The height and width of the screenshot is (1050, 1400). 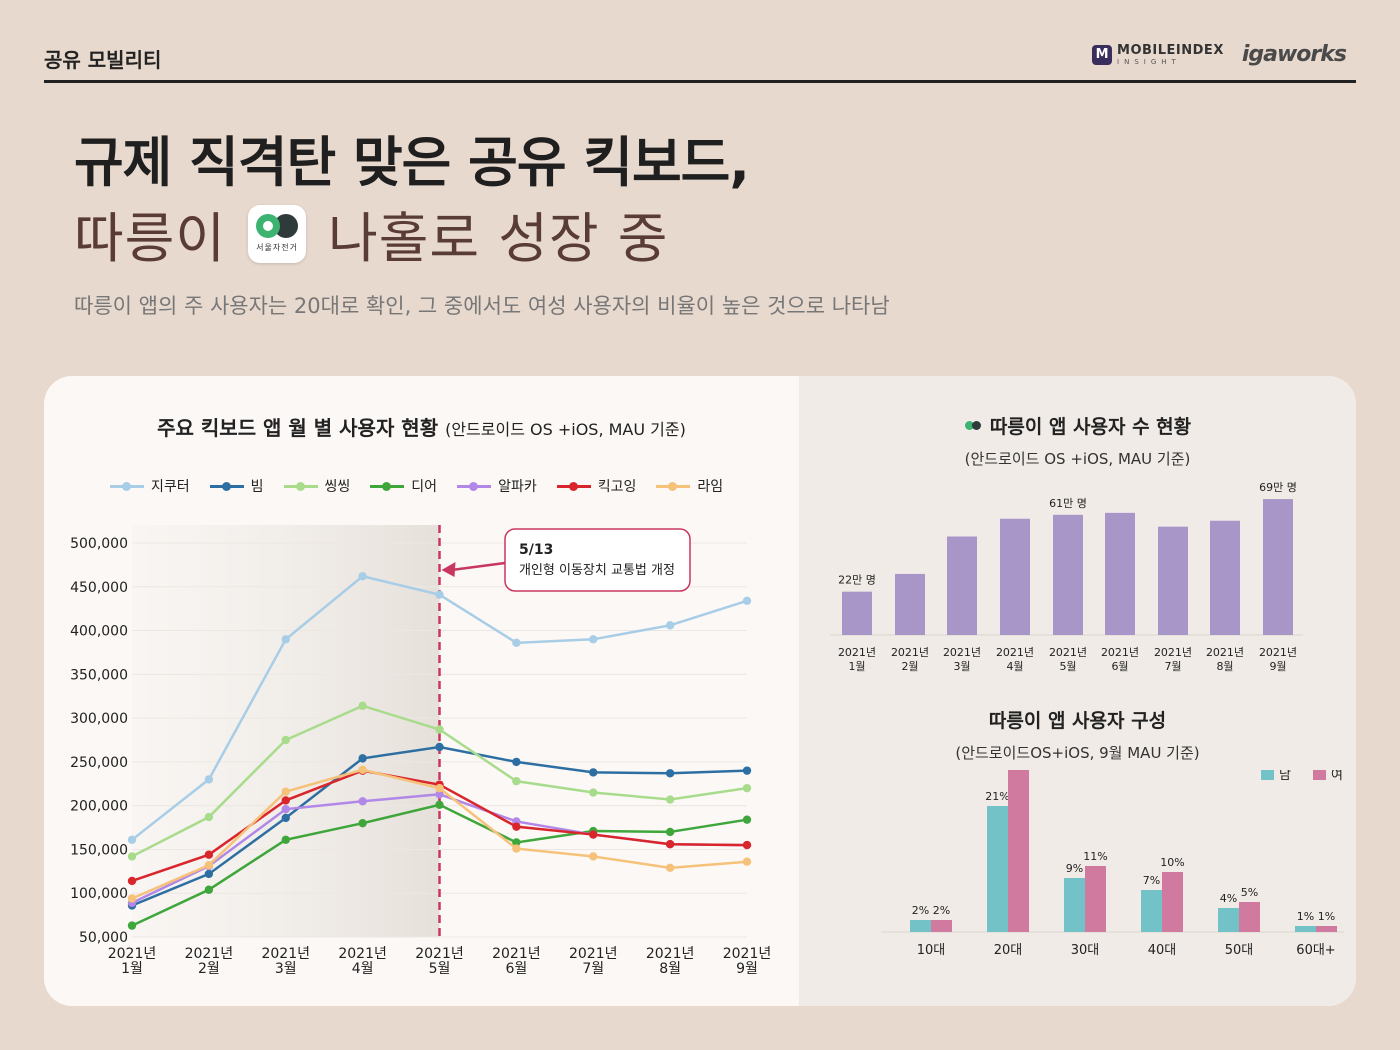 I want to click on mobileindex-logo: M MOBILEINDEX INSIGHT, so click(x=1158, y=55).